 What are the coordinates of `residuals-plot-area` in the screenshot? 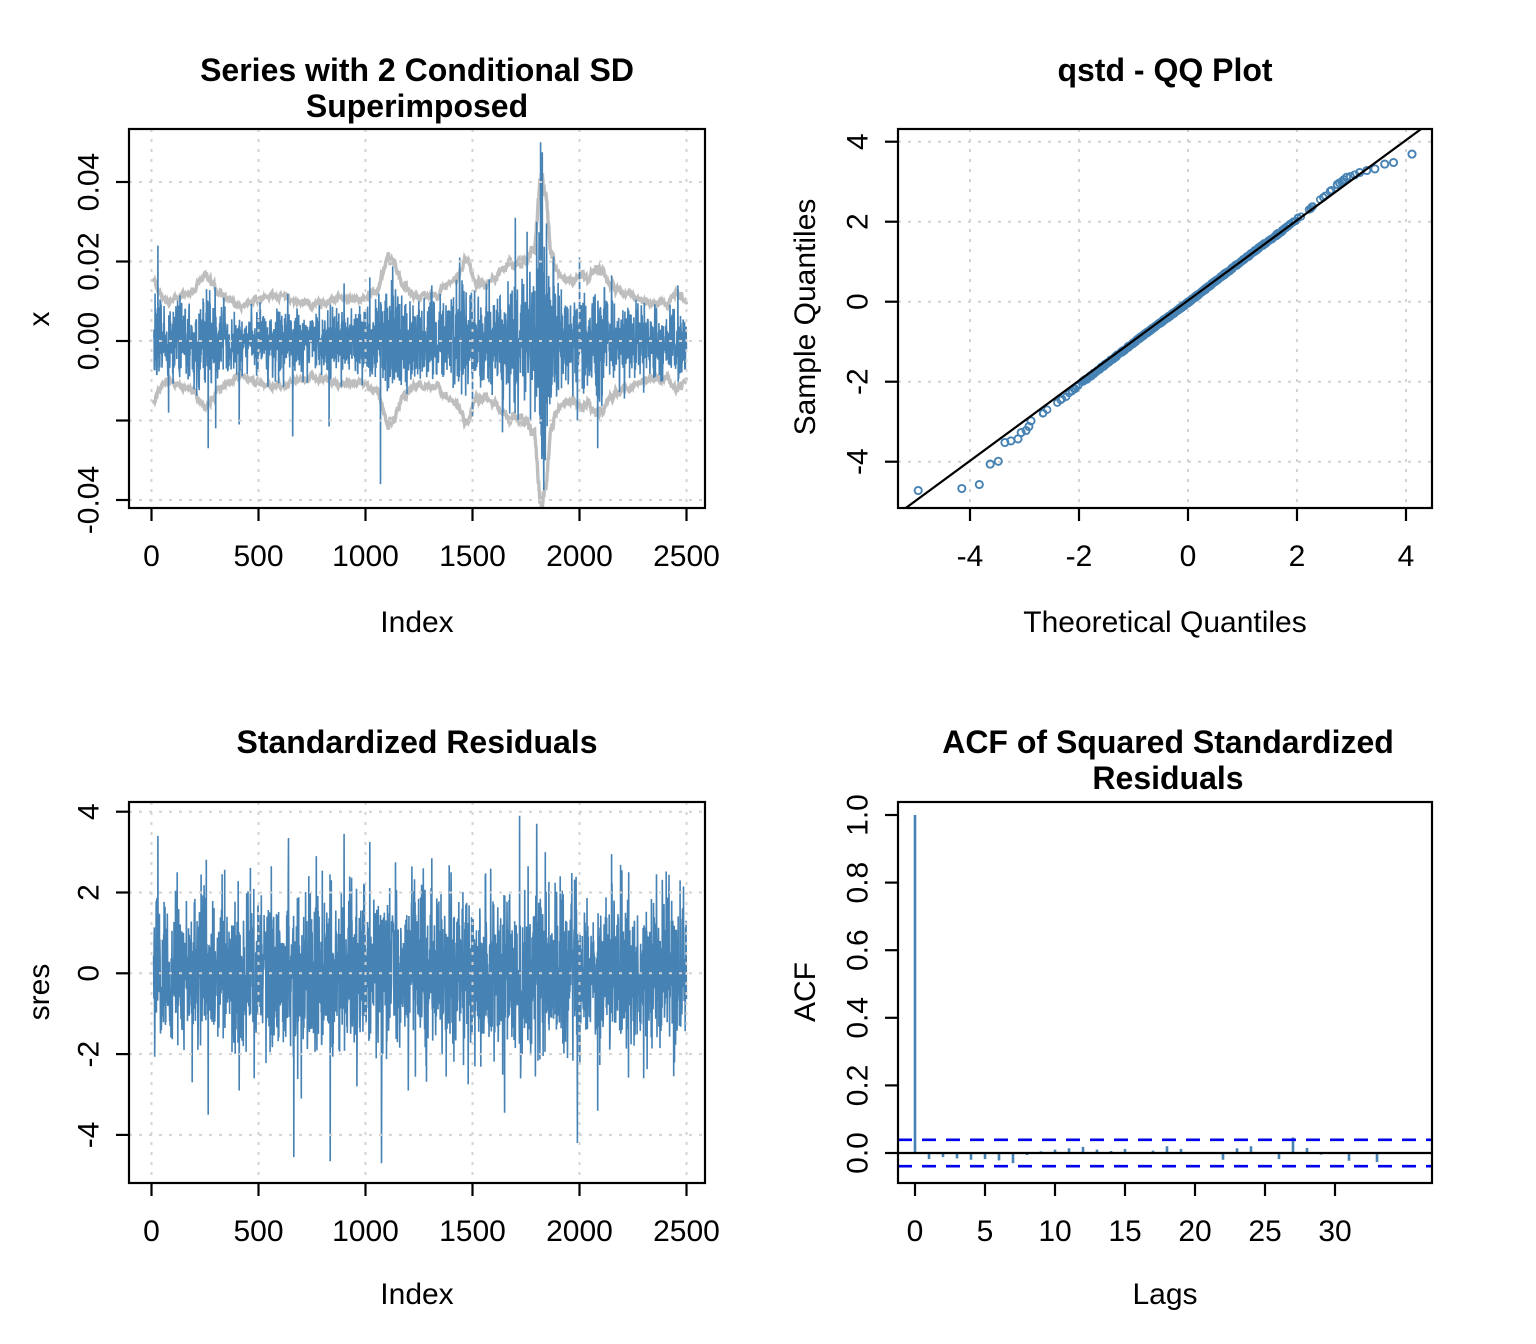 It's located at (420, 989).